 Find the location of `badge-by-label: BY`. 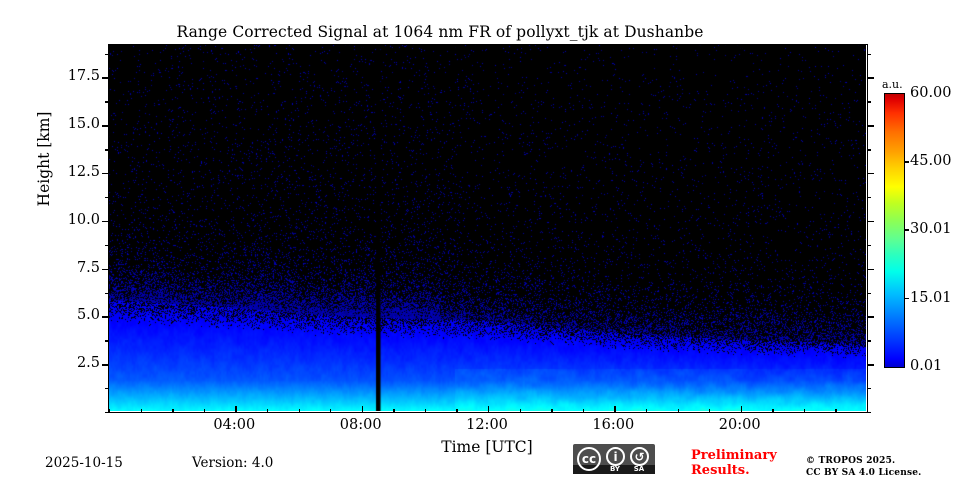

badge-by-label: BY is located at coordinates (615, 469).